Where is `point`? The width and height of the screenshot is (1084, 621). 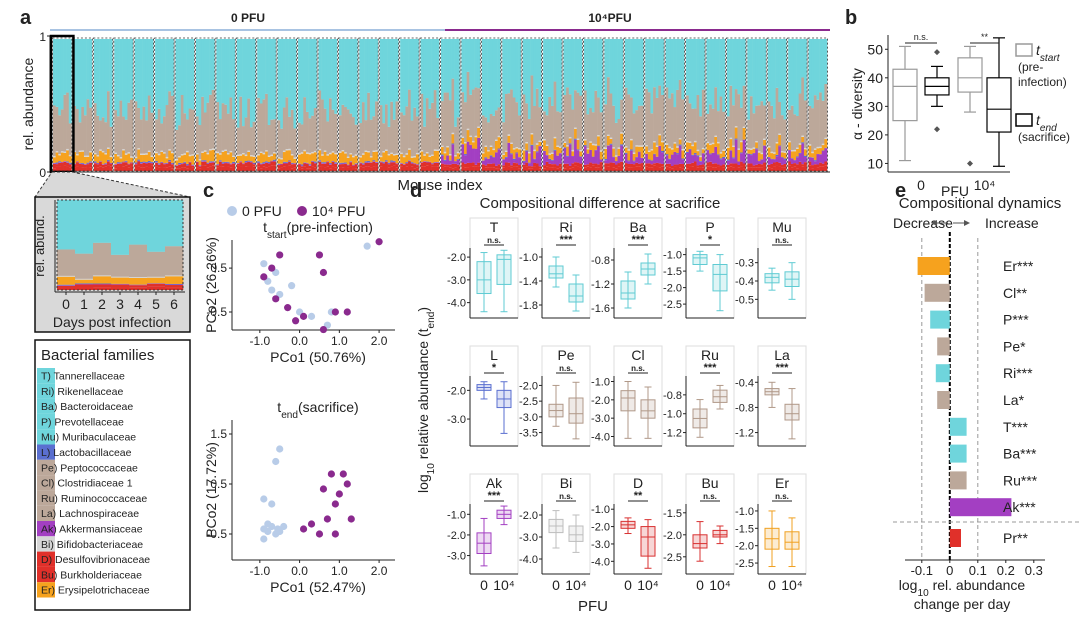 point is located at coordinates (268, 524).